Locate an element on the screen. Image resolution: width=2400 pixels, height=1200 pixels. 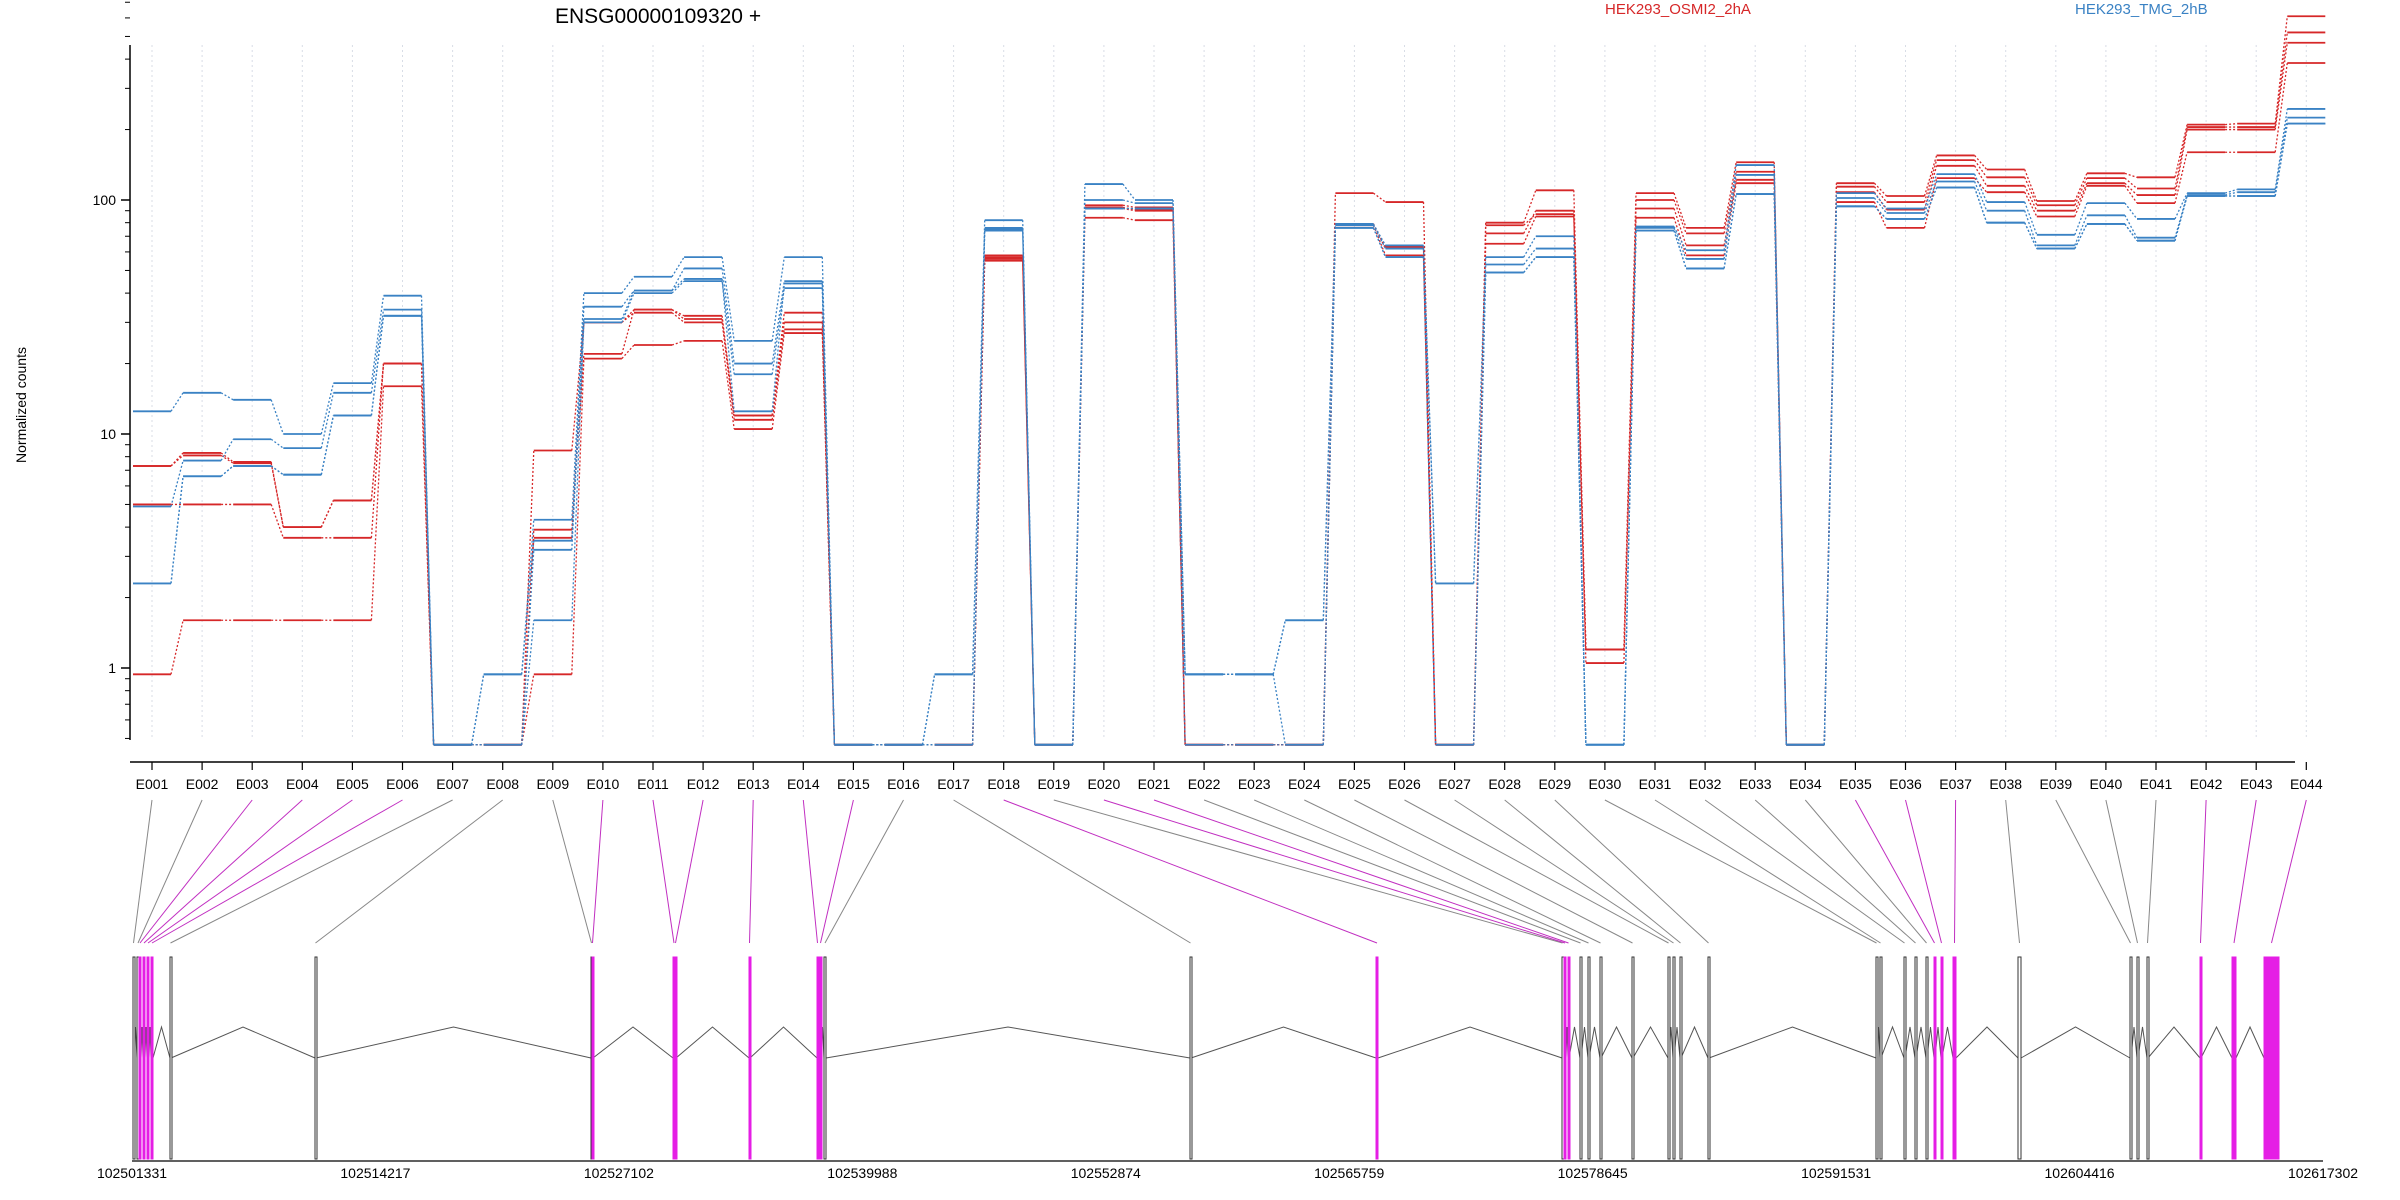
exon-label: E021 is located at coordinates (1154, 784).